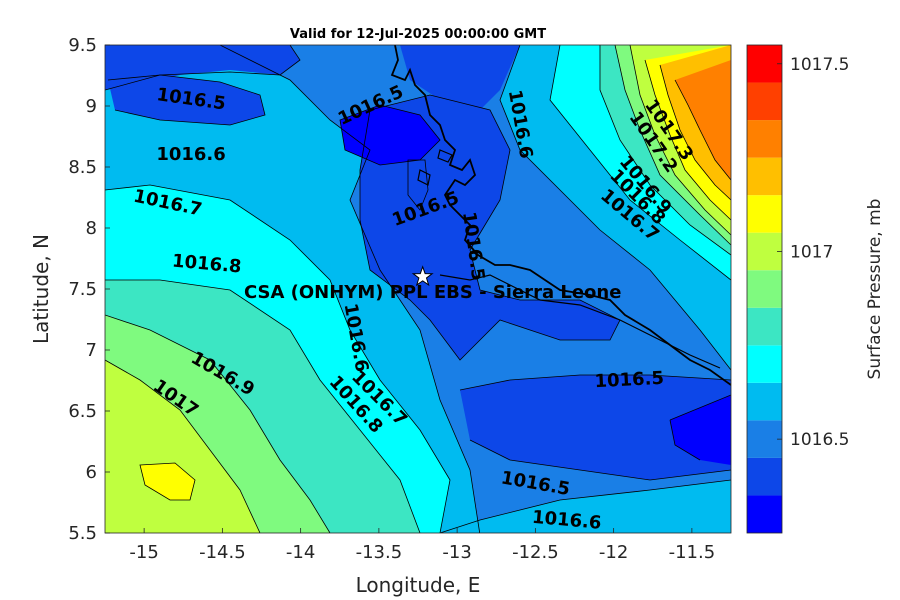 This screenshot has width=900, height=600. I want to click on y-tick-label: 9.5, so click(82, 45).